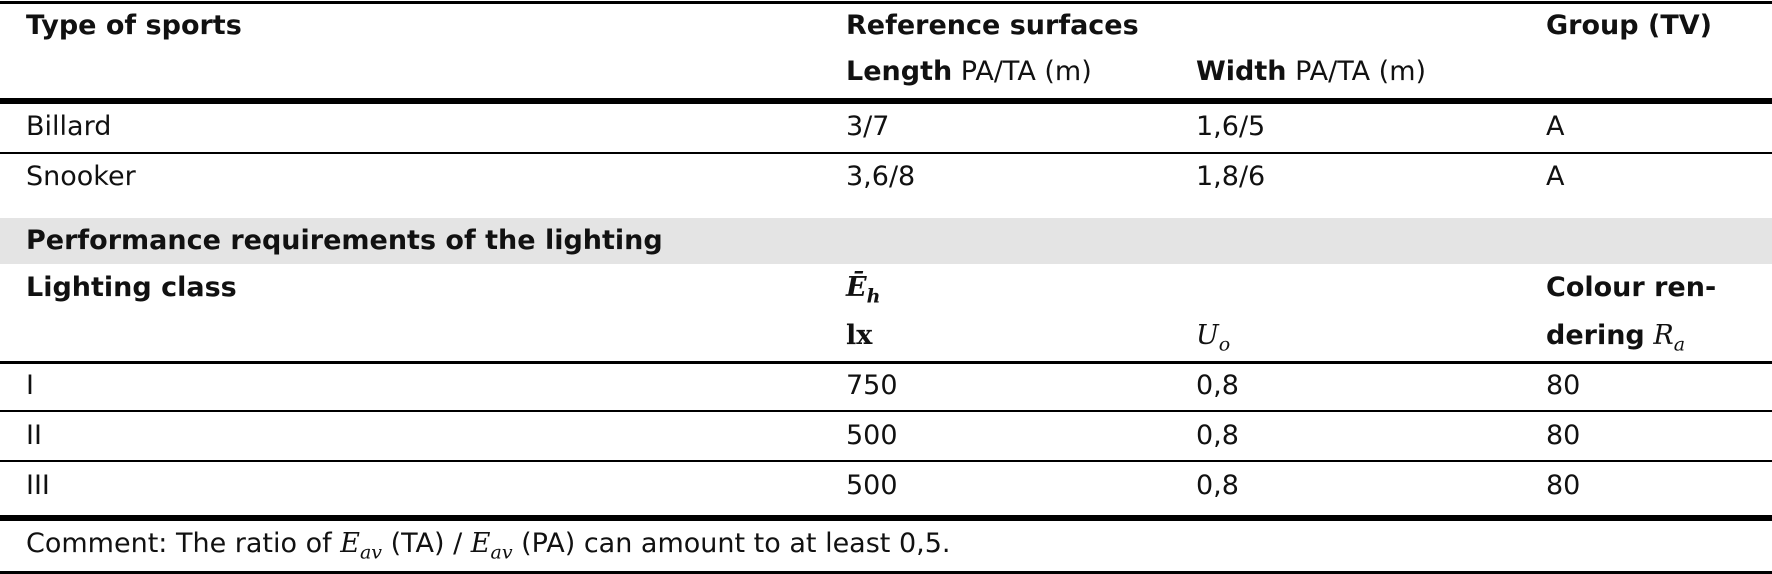 The width and height of the screenshot is (1772, 574). I want to click on label: Width, so click(1241, 71).